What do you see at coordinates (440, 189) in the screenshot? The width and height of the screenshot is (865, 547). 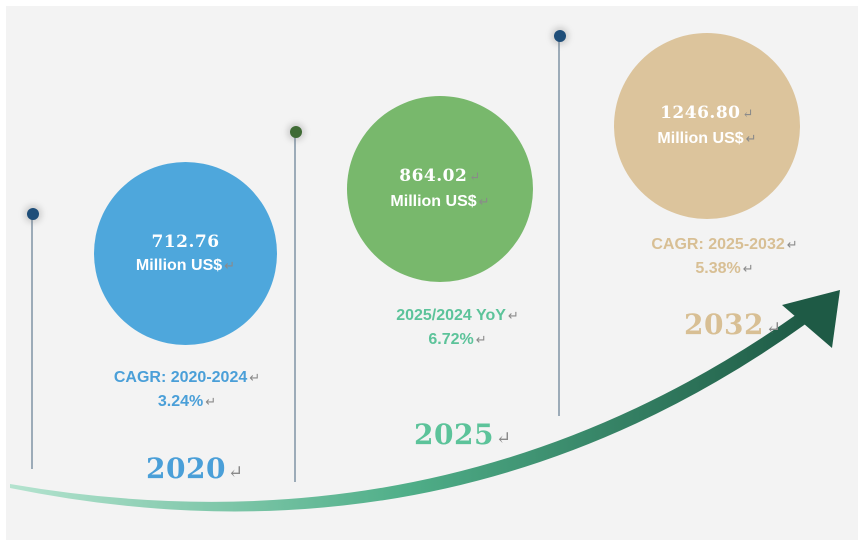 I see `bubble-2025: 864.02 ↵ Million US$ ↵` at bounding box center [440, 189].